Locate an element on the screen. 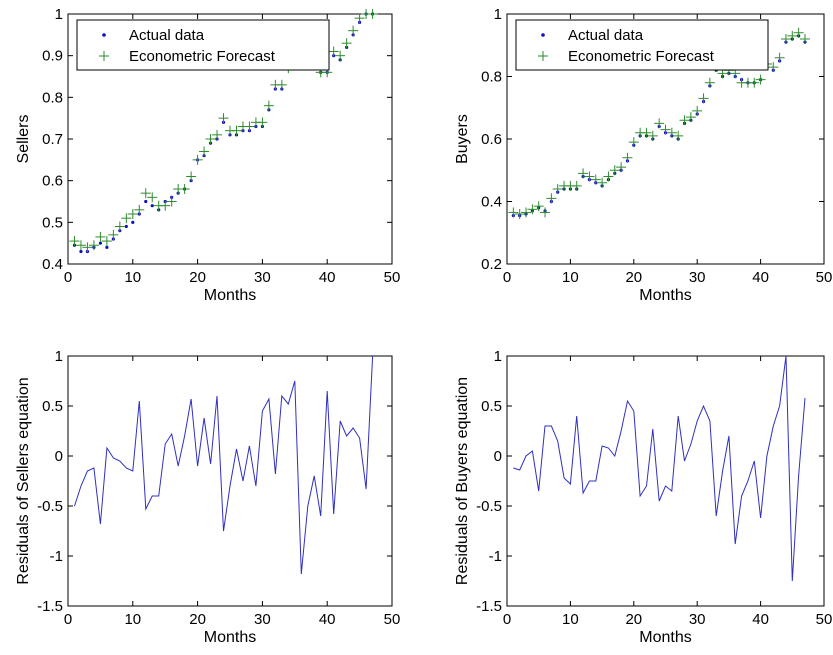 Image resolution: width=833 pixels, height=655 pixels. plot-area is located at coordinates (665, 481).